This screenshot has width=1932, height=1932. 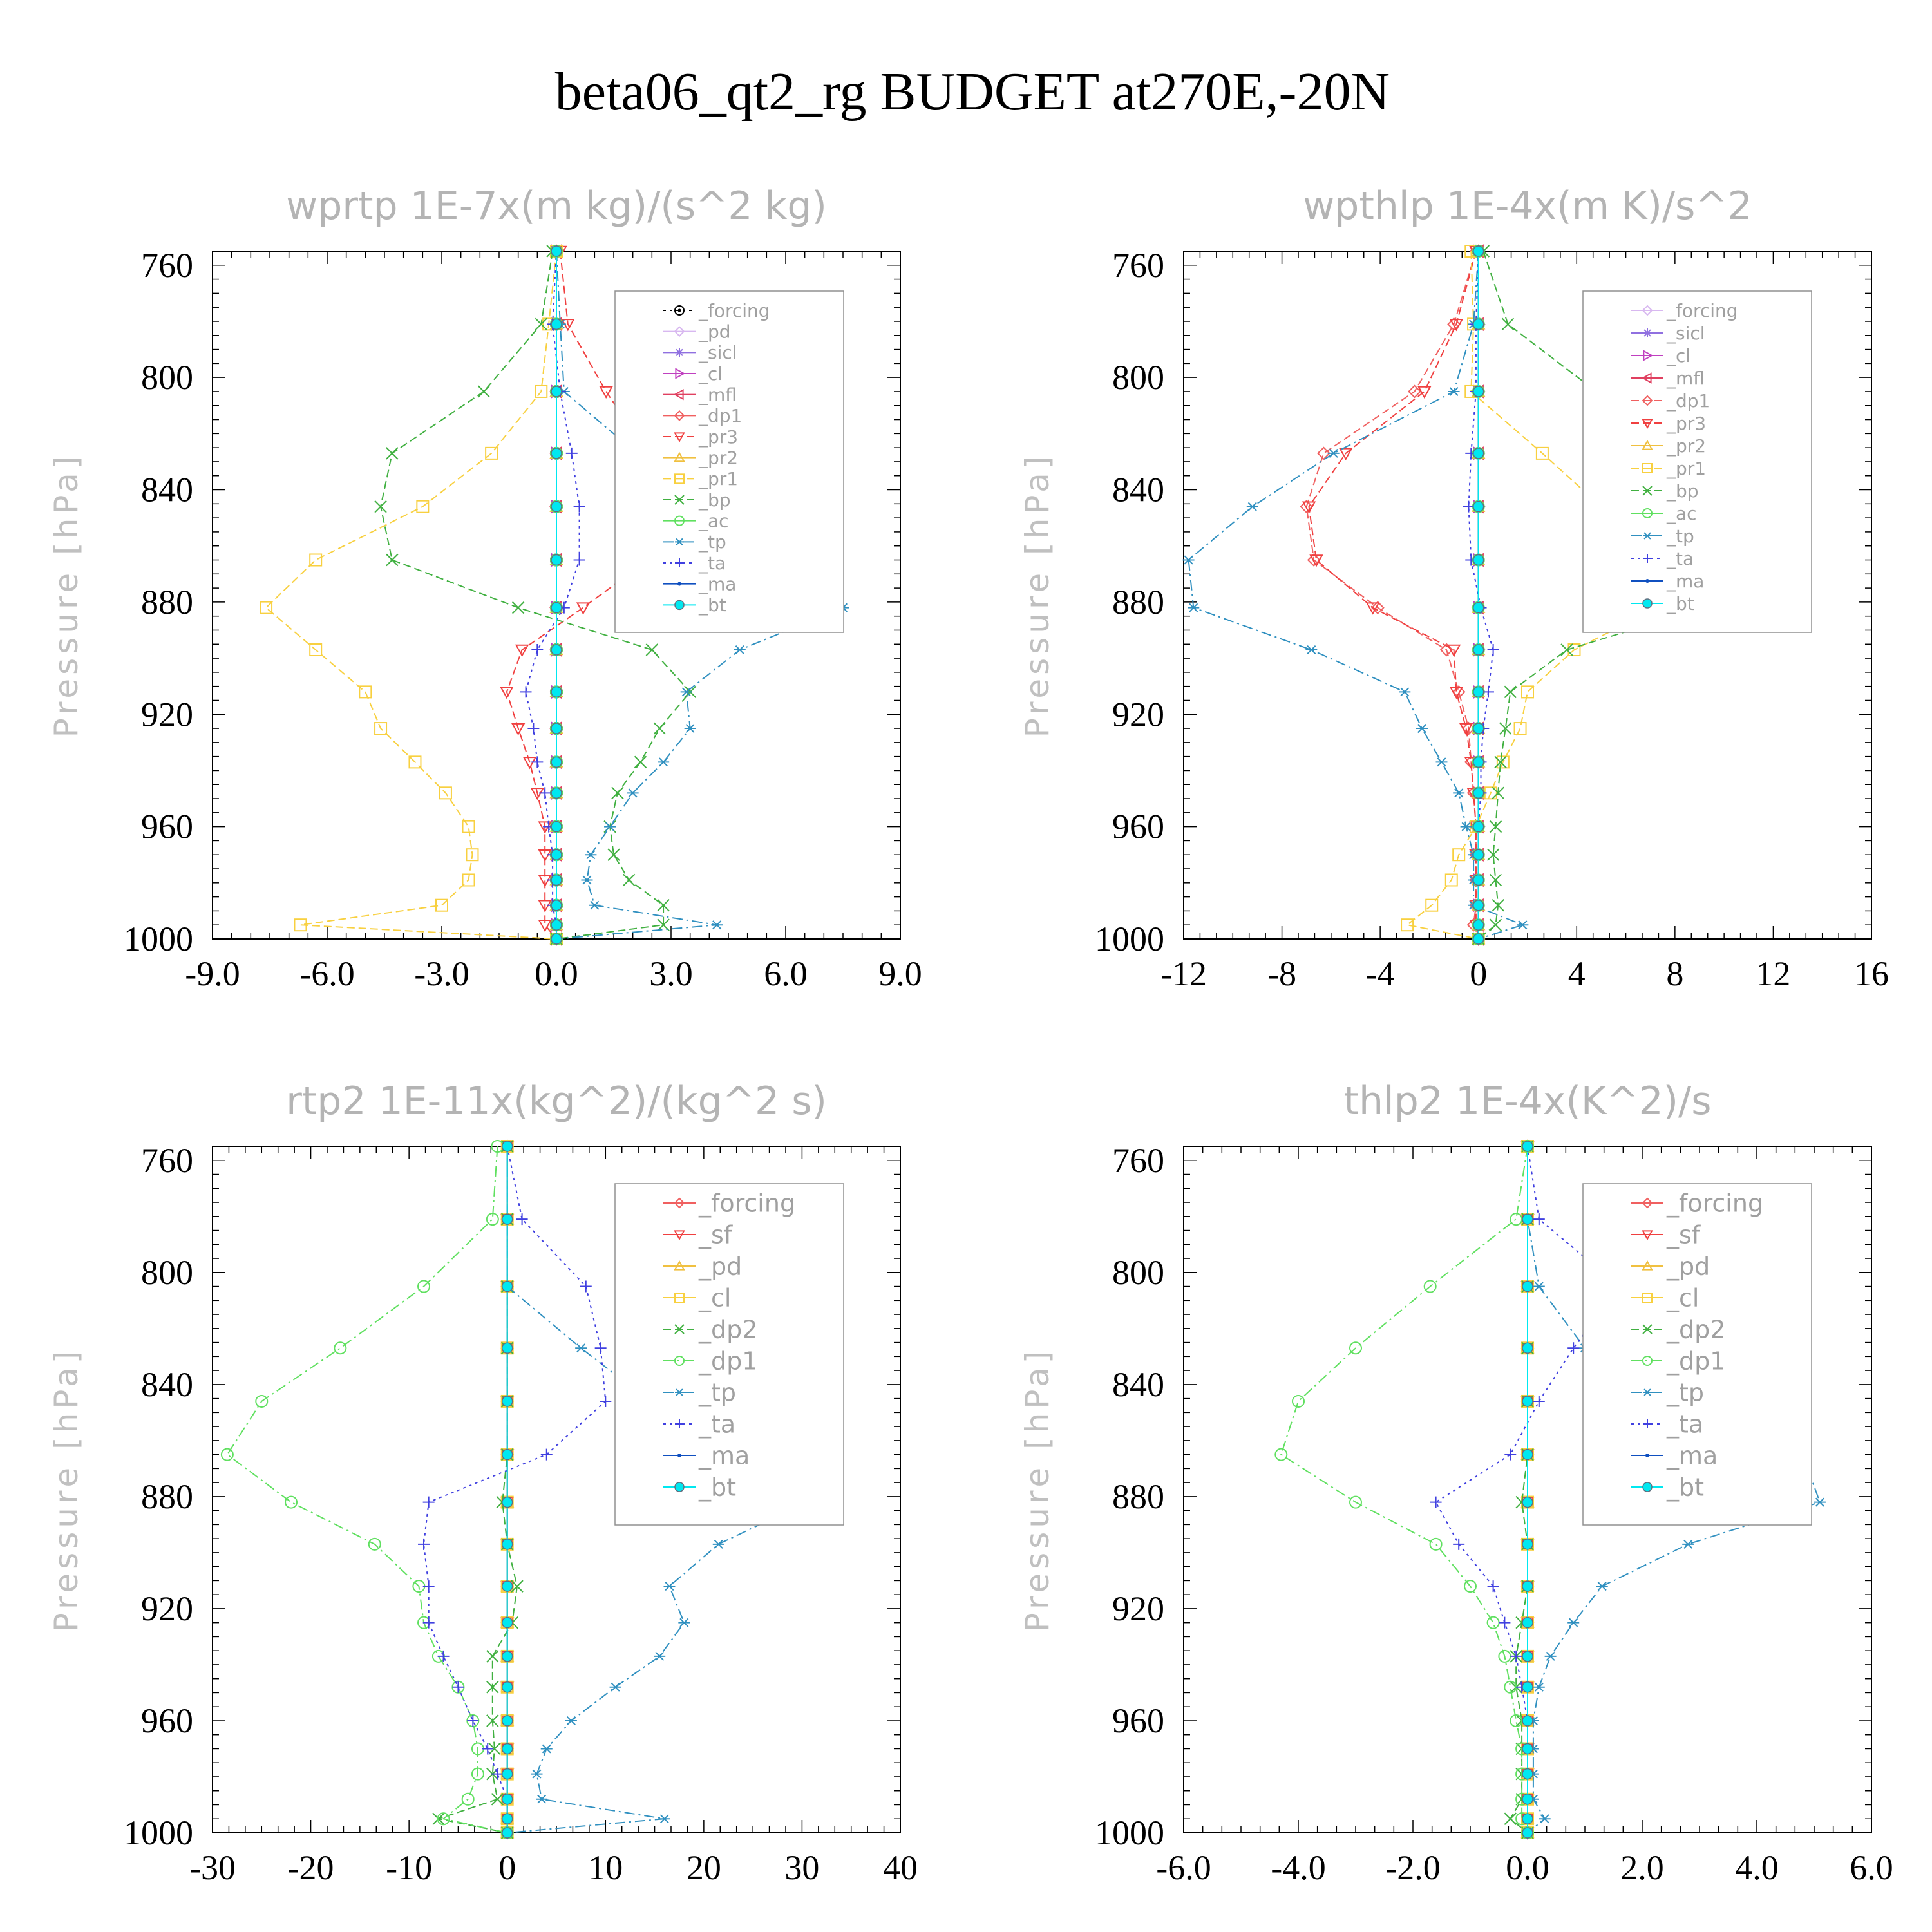 I want to click on legend-label: _tp, so click(x=712, y=542).